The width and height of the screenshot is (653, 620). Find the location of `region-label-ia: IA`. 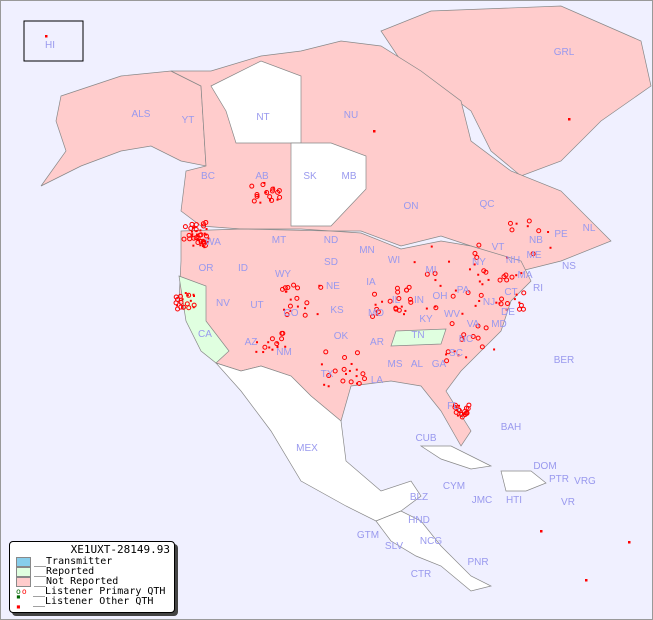

region-label-ia: IA is located at coordinates (371, 282).